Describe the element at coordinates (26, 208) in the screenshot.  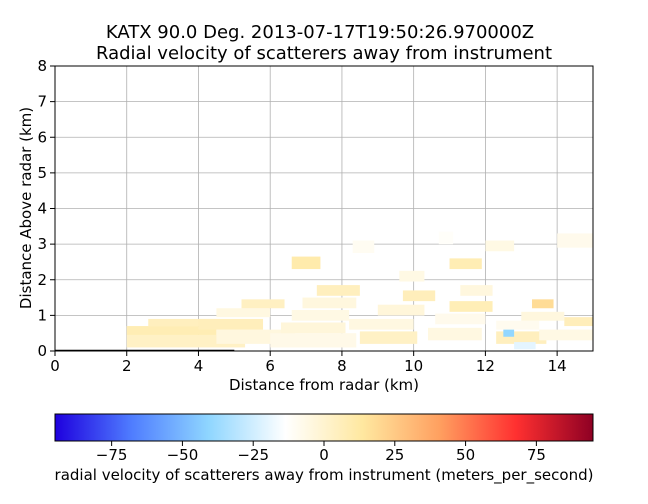
I see `y-axis-label: Distance Above radar (km)` at that location.